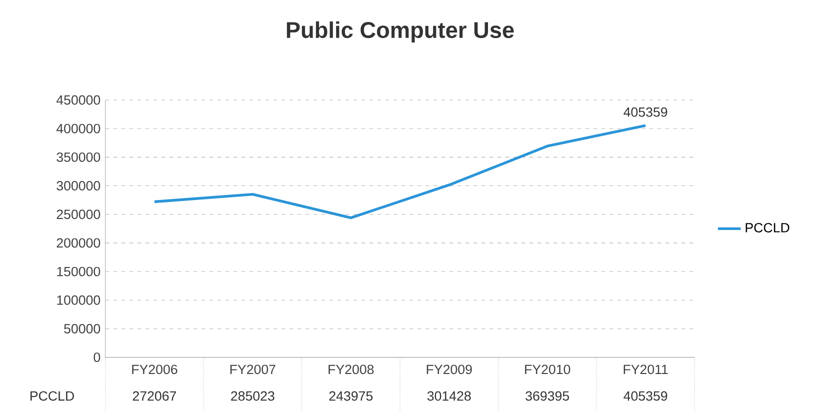 This screenshot has height=420, width=822. I want to click on chart-title: Public Computer Use, so click(400, 32).